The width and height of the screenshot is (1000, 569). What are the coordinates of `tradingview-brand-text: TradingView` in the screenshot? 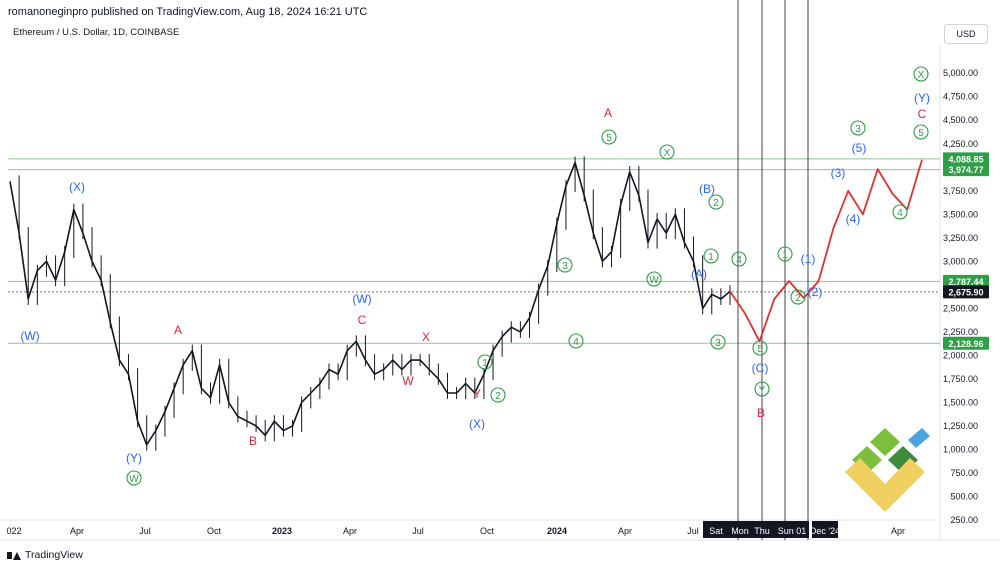 It's located at (54, 555).